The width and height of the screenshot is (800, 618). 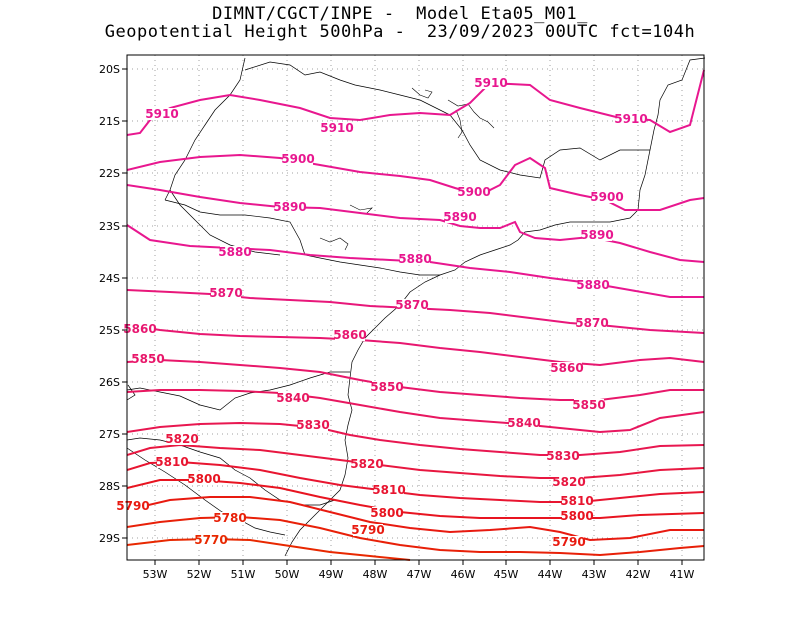 What do you see at coordinates (109, 434) in the screenshot?
I see `lat-tick-label: 27S` at bounding box center [109, 434].